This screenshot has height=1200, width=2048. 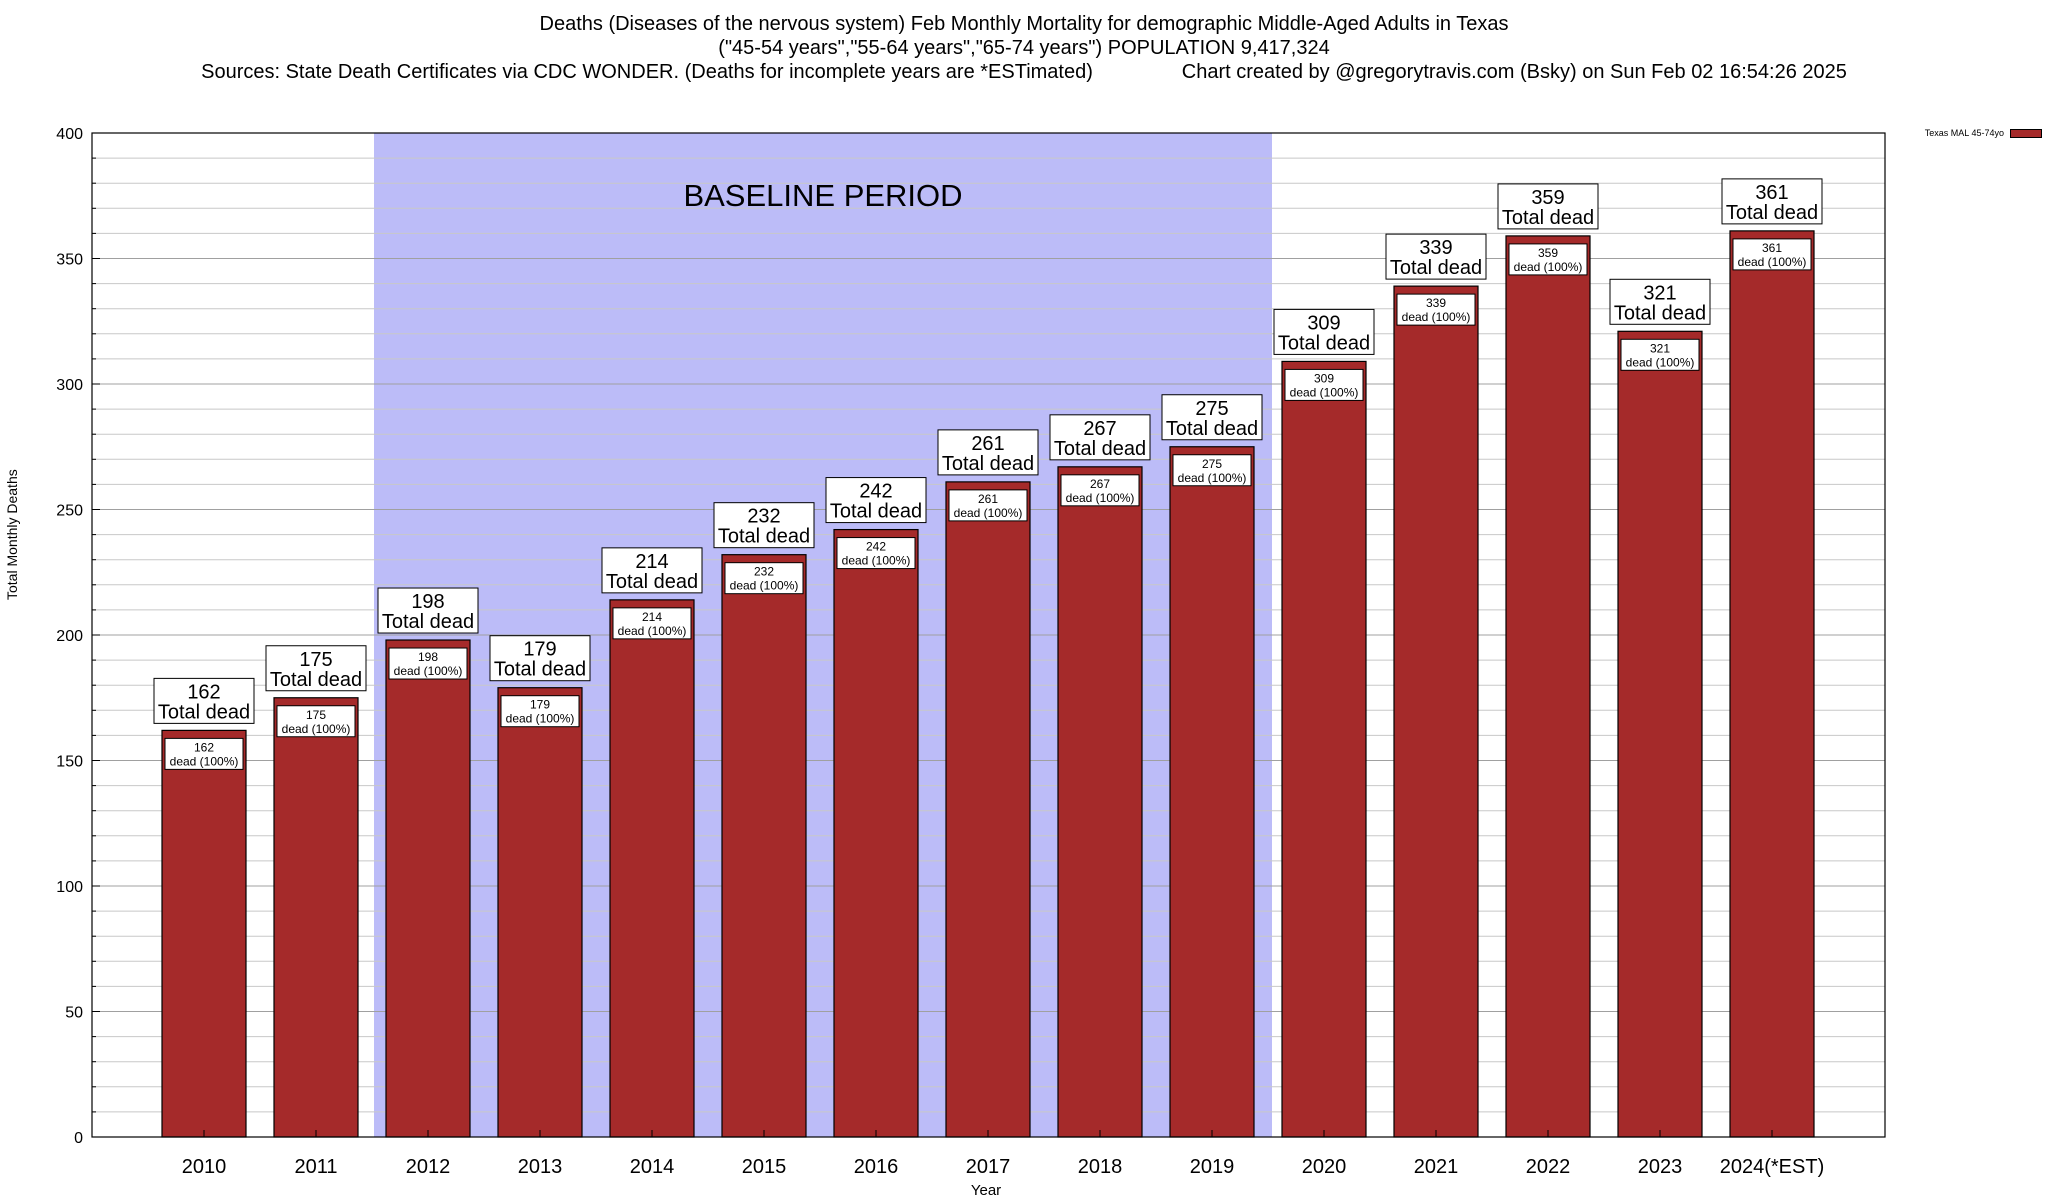 What do you see at coordinates (1212, 1167) in the screenshot?
I see `x-tick-label: 2019` at bounding box center [1212, 1167].